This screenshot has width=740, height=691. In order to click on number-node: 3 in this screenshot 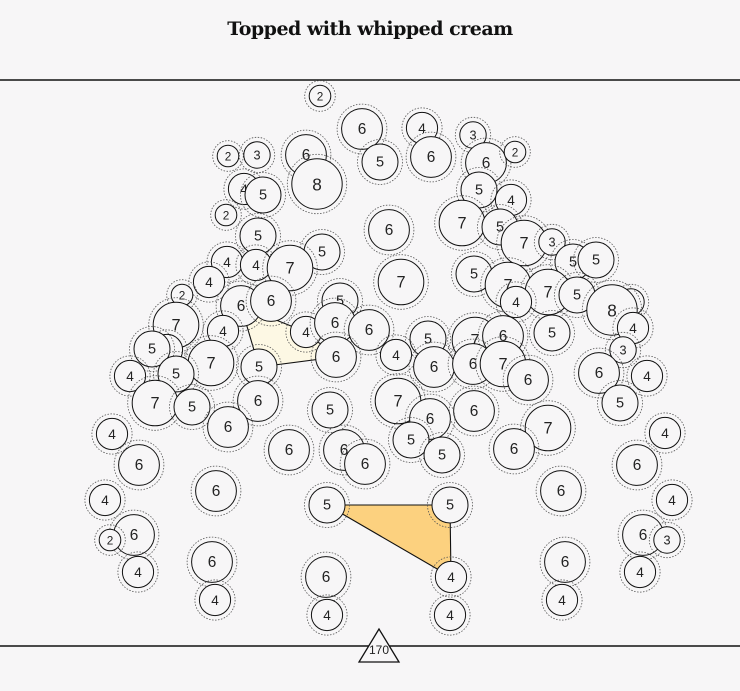, I will do `click(552, 242)`.